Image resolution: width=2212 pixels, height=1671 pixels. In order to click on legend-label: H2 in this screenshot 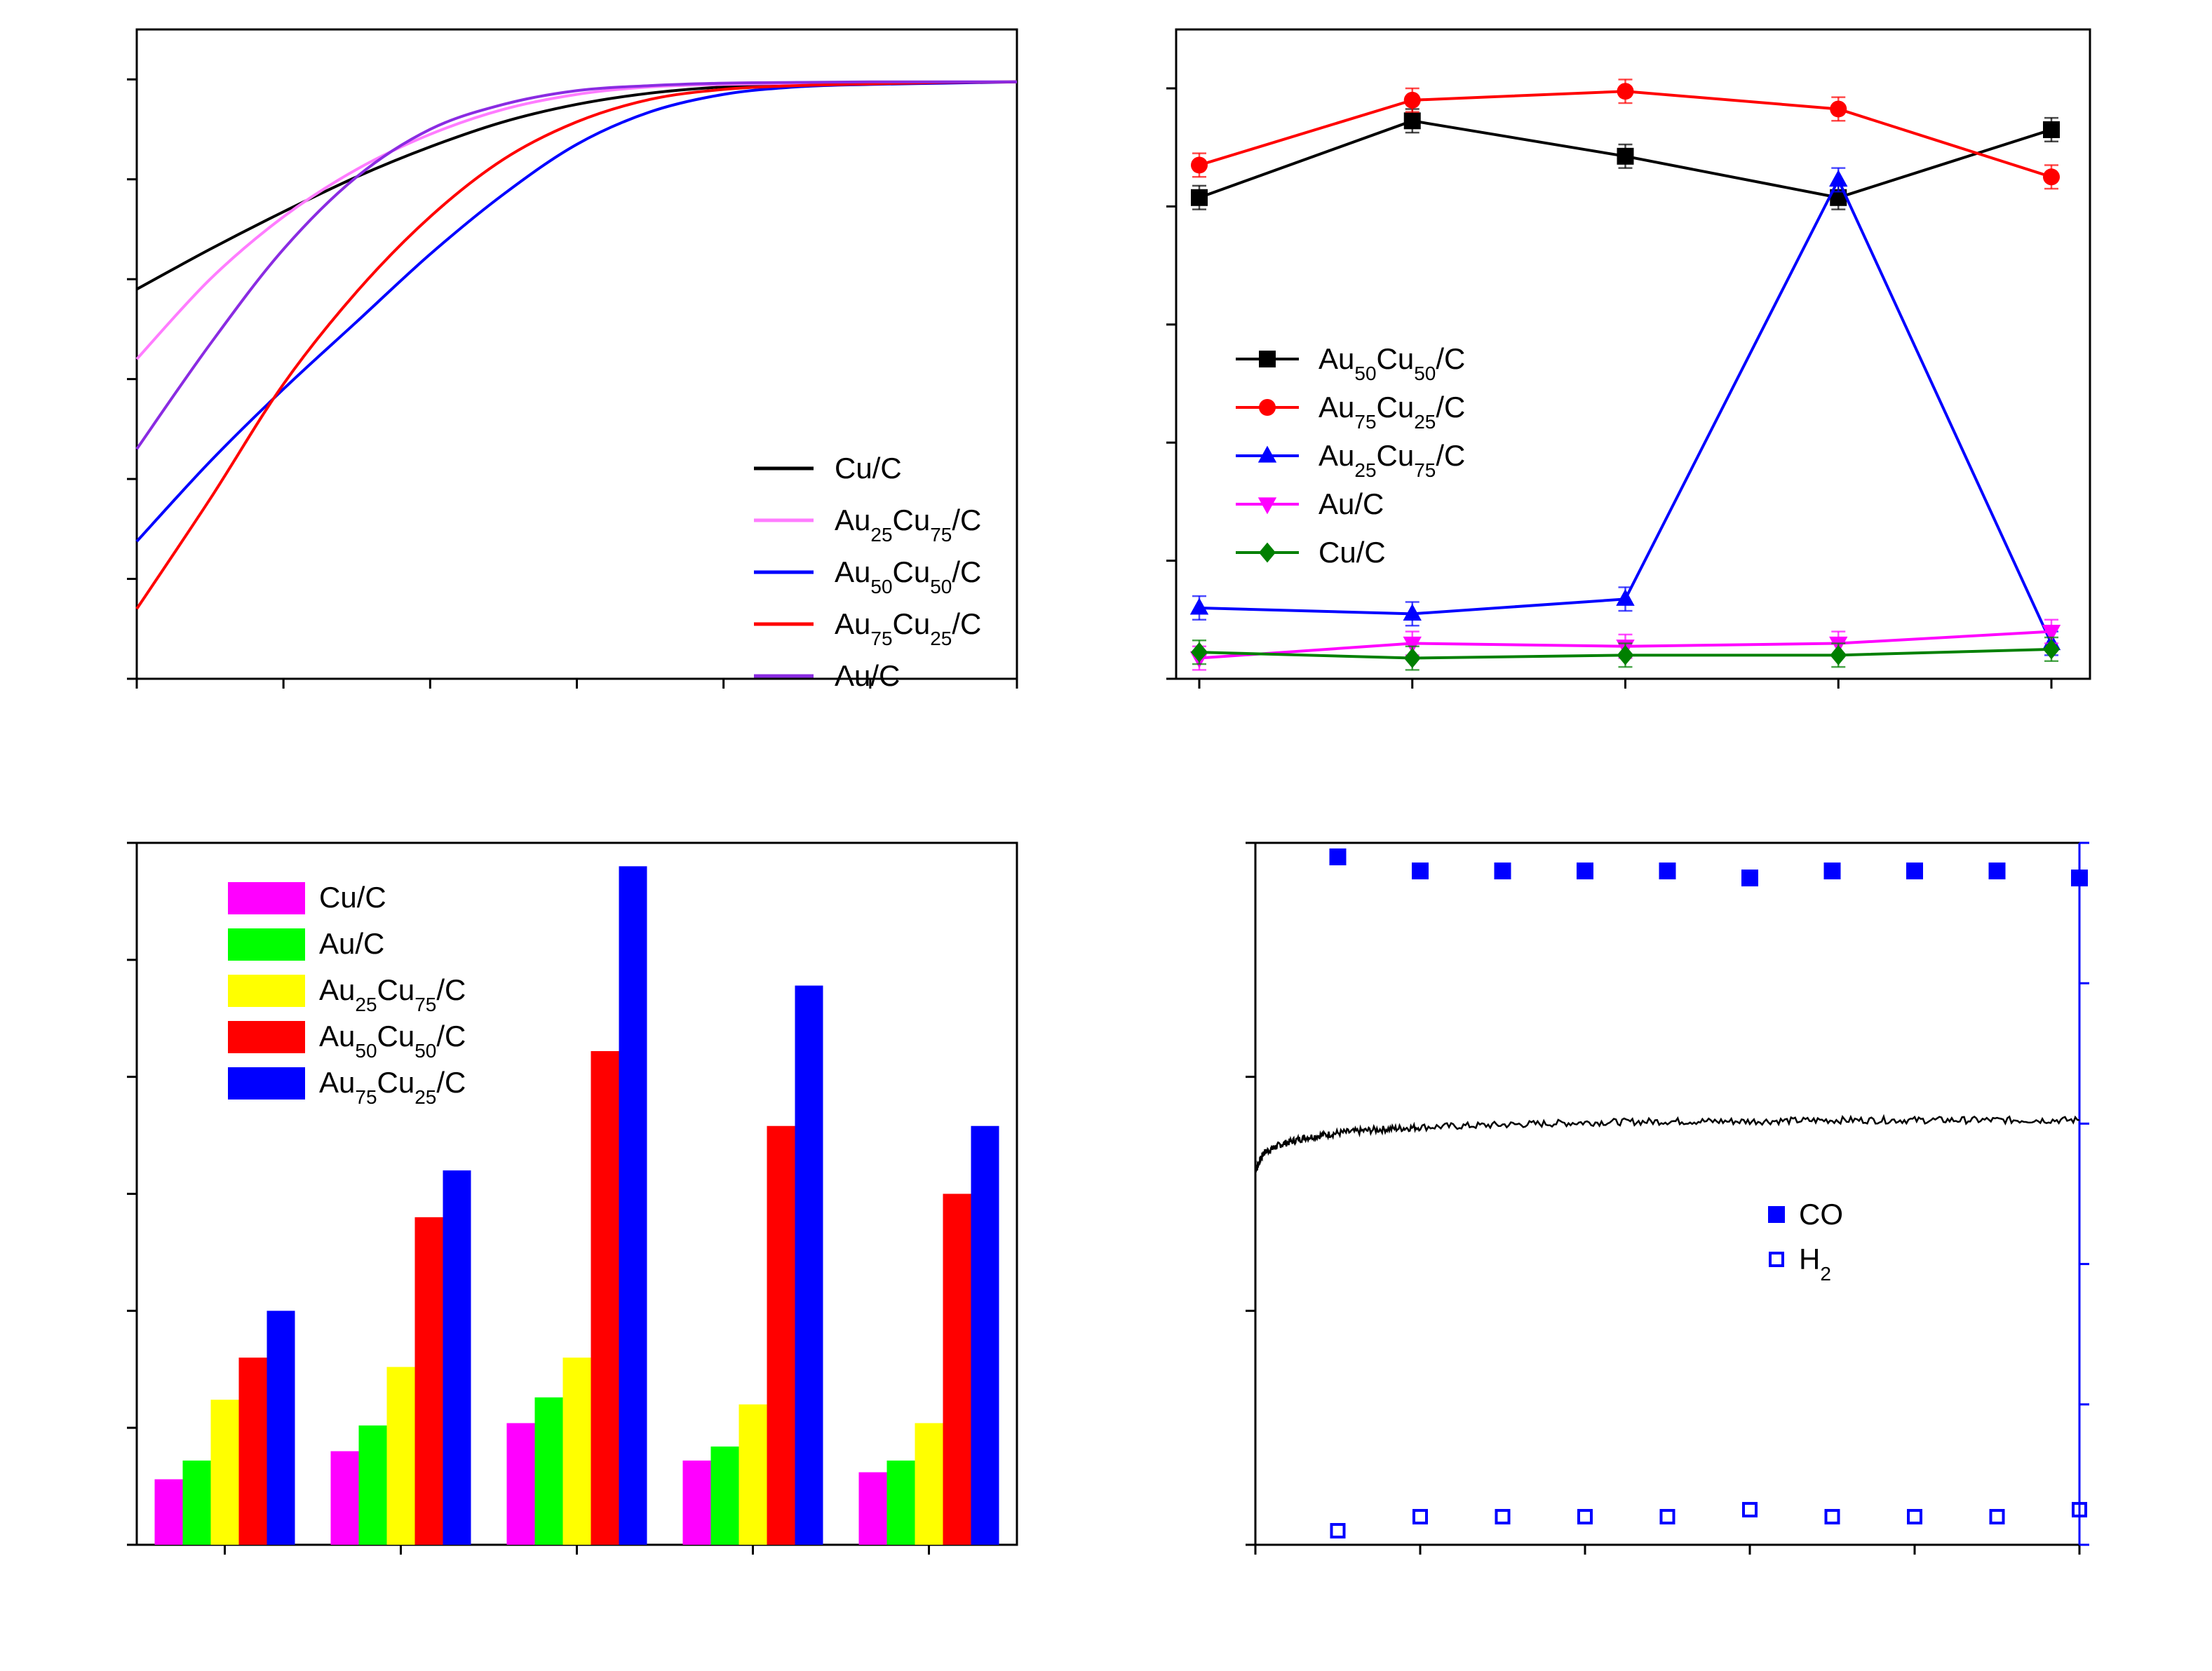, I will do `click(1815, 1264)`.